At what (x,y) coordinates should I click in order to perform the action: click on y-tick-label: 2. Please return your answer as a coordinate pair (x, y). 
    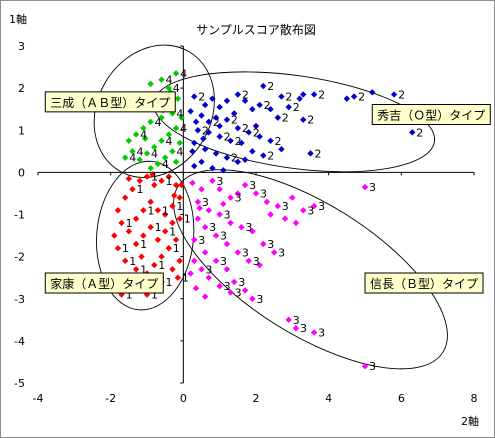
    Looking at the image, I should click on (21, 88).